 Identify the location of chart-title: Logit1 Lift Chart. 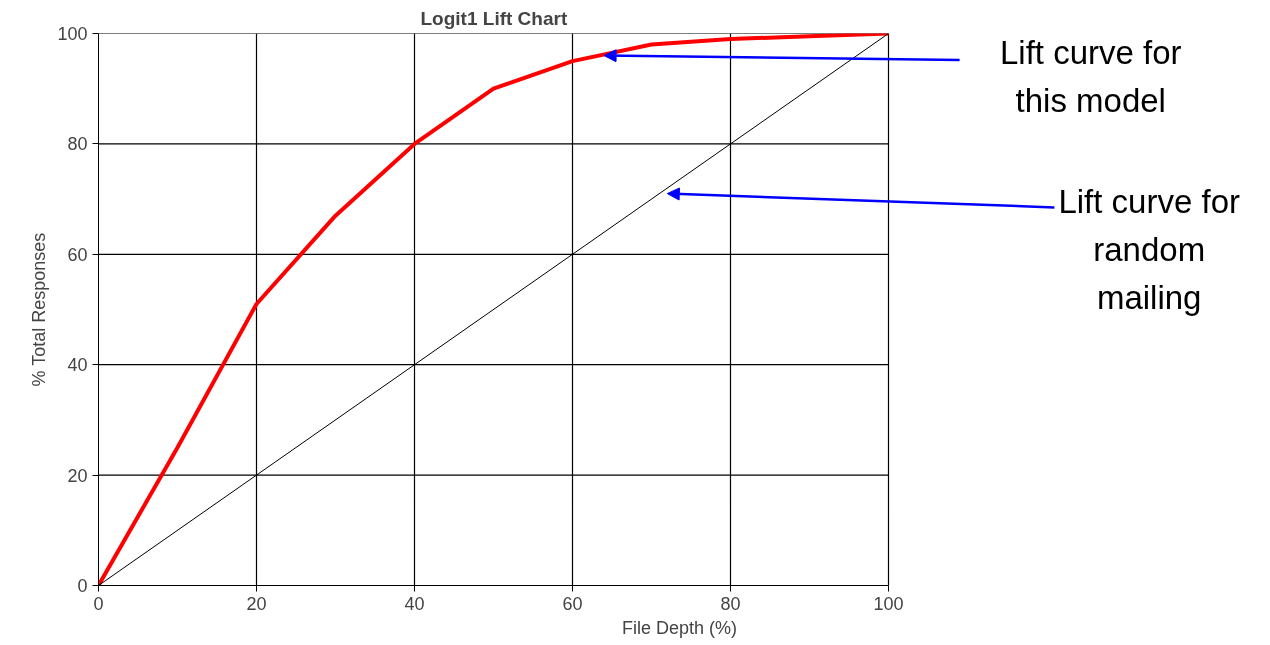
(494, 18).